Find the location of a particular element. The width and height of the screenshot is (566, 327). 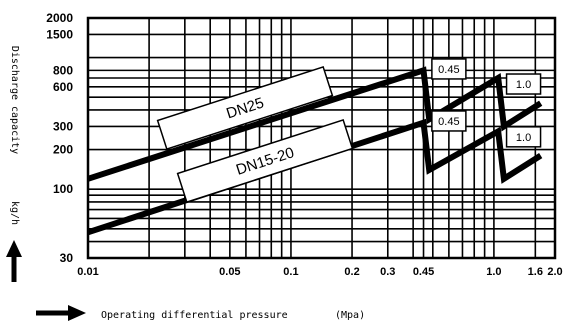

y-axis-label: Discharge capacity is located at coordinates (14, 100).